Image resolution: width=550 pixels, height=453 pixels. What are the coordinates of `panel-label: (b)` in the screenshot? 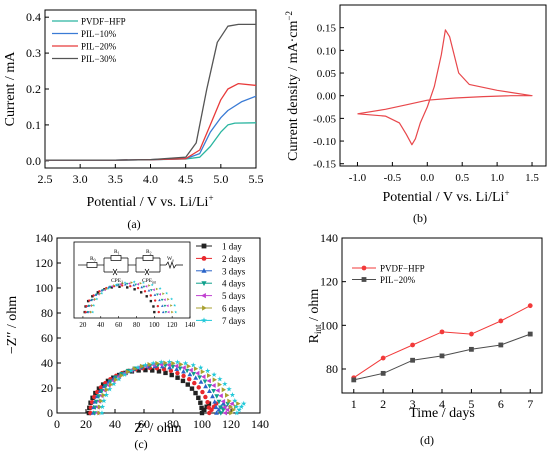 It's located at (420, 218).